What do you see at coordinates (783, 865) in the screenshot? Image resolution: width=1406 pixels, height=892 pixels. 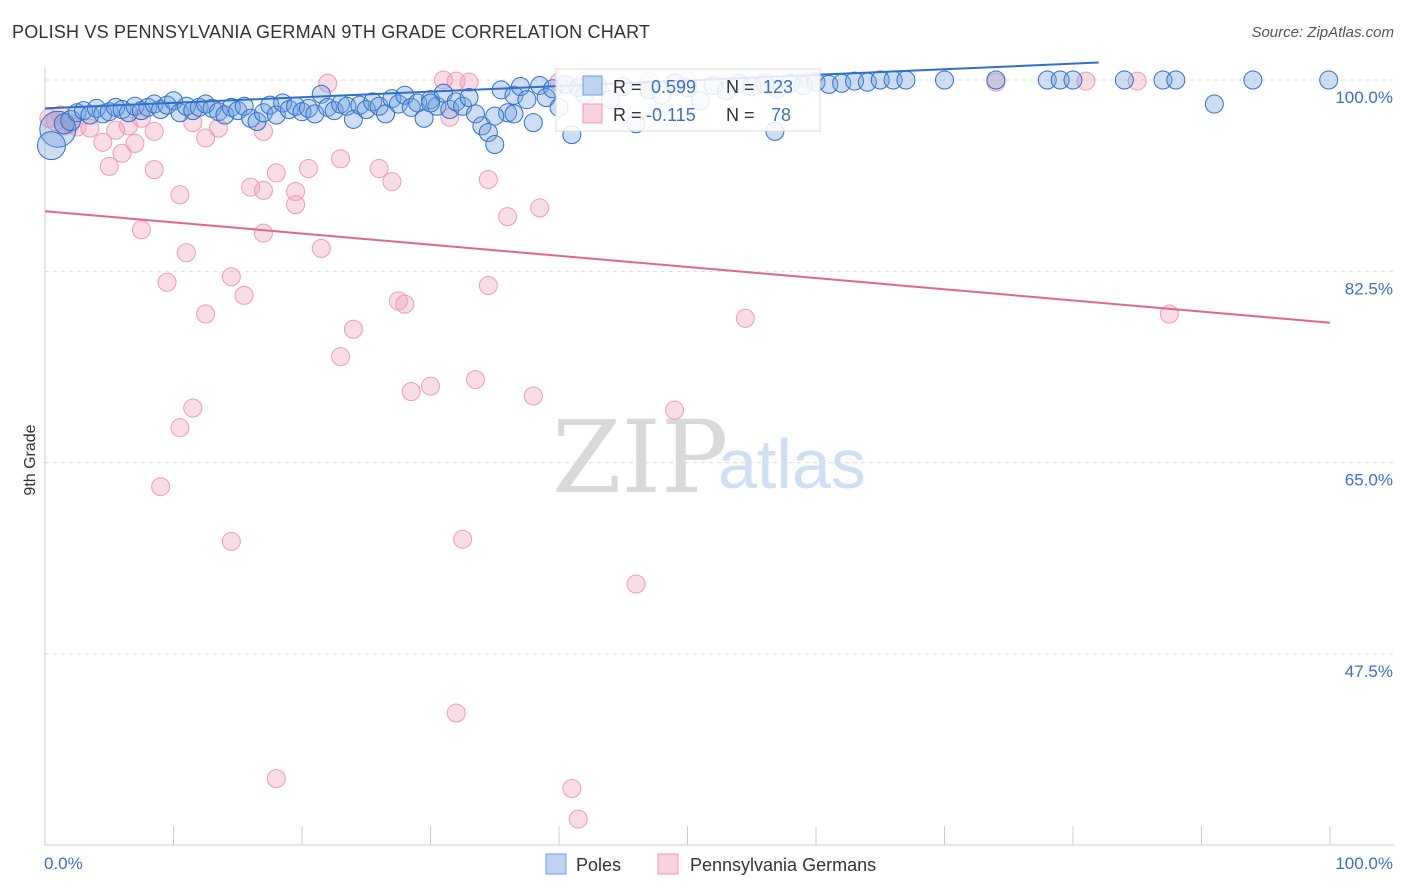 I see `legend-penn-label: Pennsylvania Germans` at bounding box center [783, 865].